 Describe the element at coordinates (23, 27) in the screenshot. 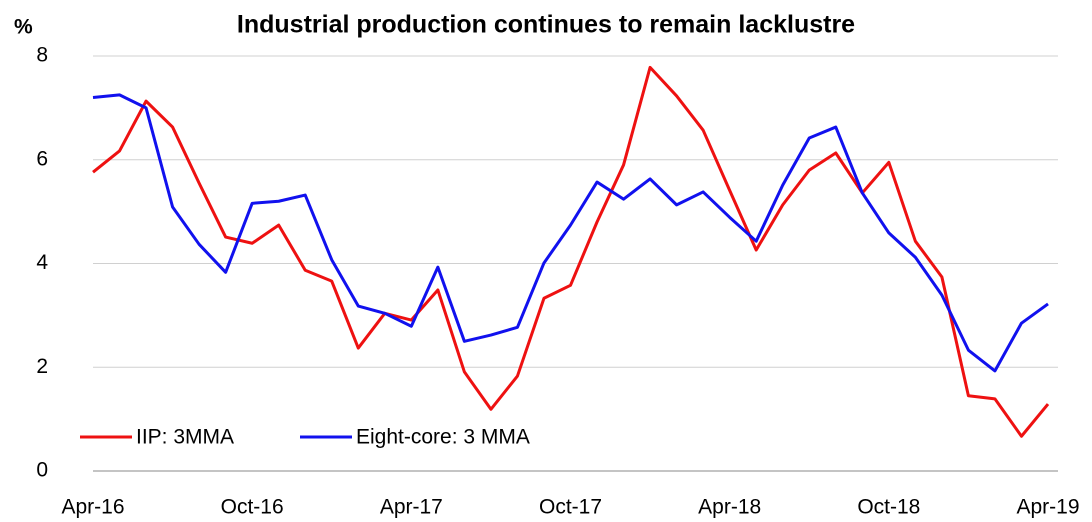

I see `y-axis-label: %` at that location.